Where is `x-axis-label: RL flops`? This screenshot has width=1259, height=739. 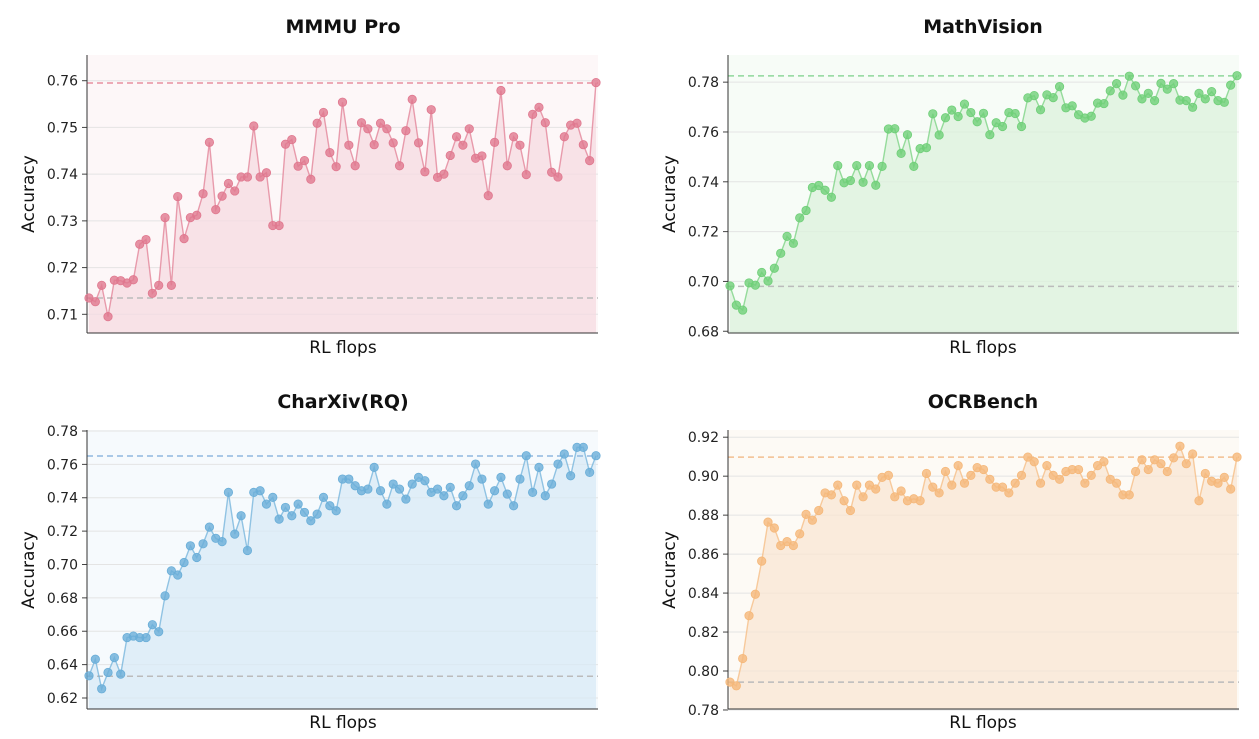
x-axis-label: RL flops is located at coordinates (343, 348).